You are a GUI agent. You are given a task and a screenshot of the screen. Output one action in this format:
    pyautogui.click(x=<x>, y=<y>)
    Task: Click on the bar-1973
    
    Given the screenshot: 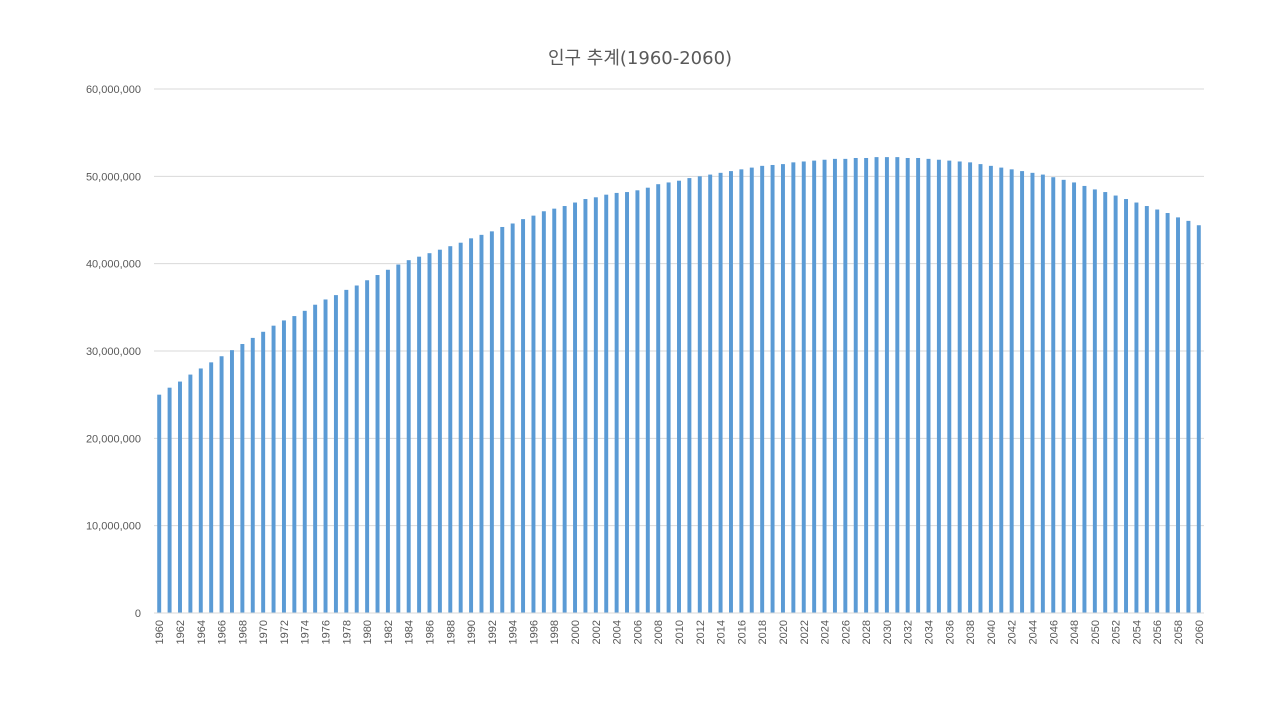 What is the action you would take?
    pyautogui.click(x=294, y=464)
    